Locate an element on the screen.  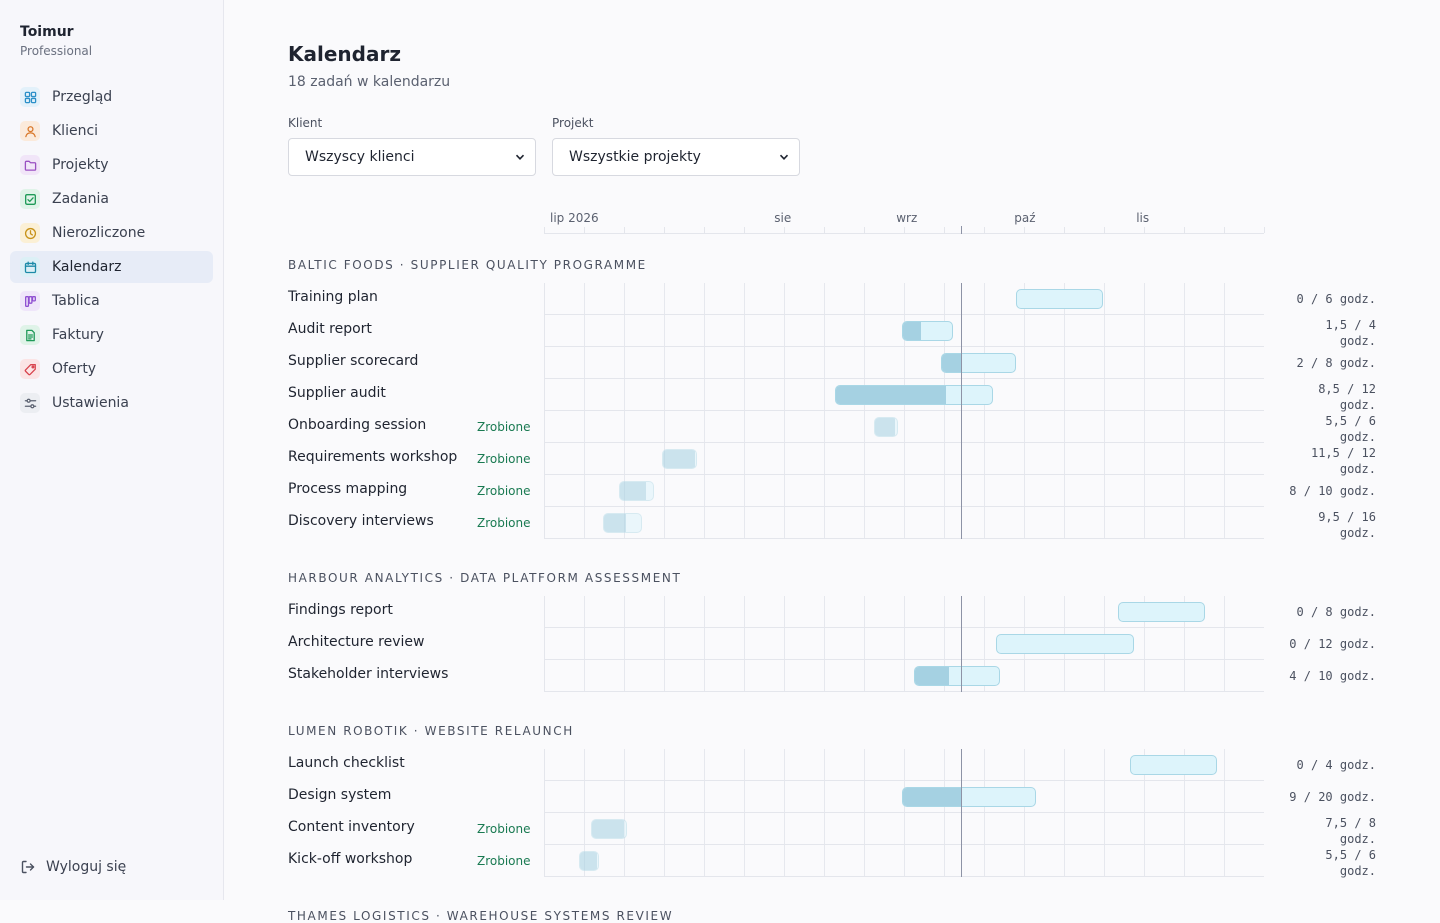
task-hours: 1,5 / 4 godz. is located at coordinates (1350, 333).